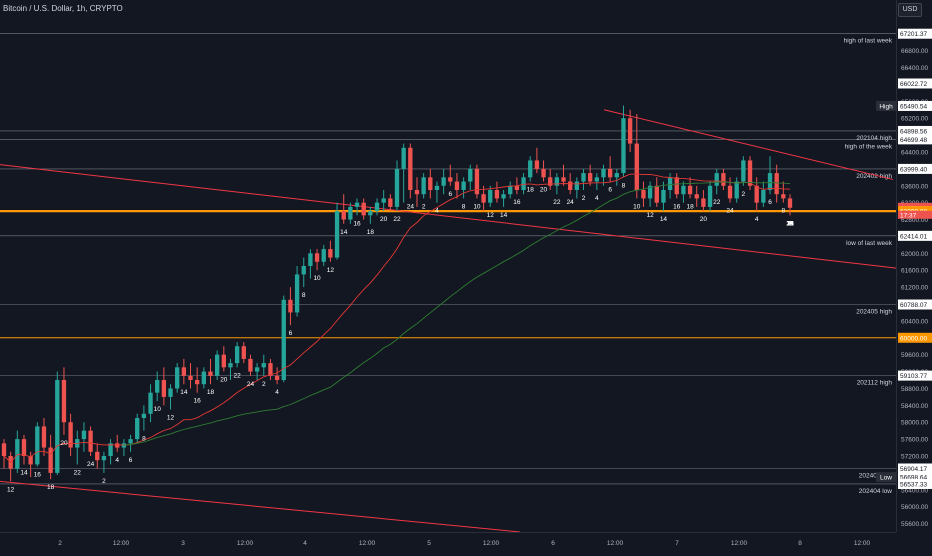 The image size is (932, 556). What do you see at coordinates (876, 491) in the screenshot?
I see `level-label: 202404 low` at bounding box center [876, 491].